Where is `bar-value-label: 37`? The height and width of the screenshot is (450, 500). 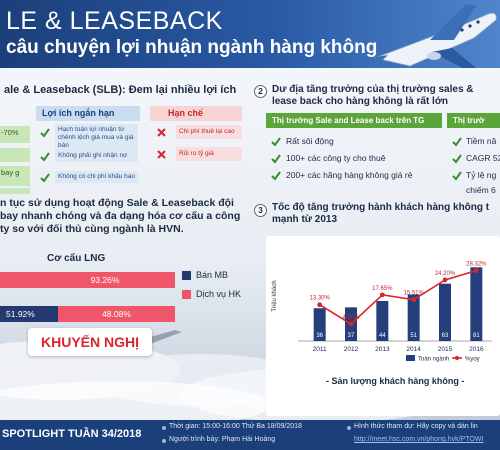
bar-value-label: 37 is located at coordinates (351, 336).